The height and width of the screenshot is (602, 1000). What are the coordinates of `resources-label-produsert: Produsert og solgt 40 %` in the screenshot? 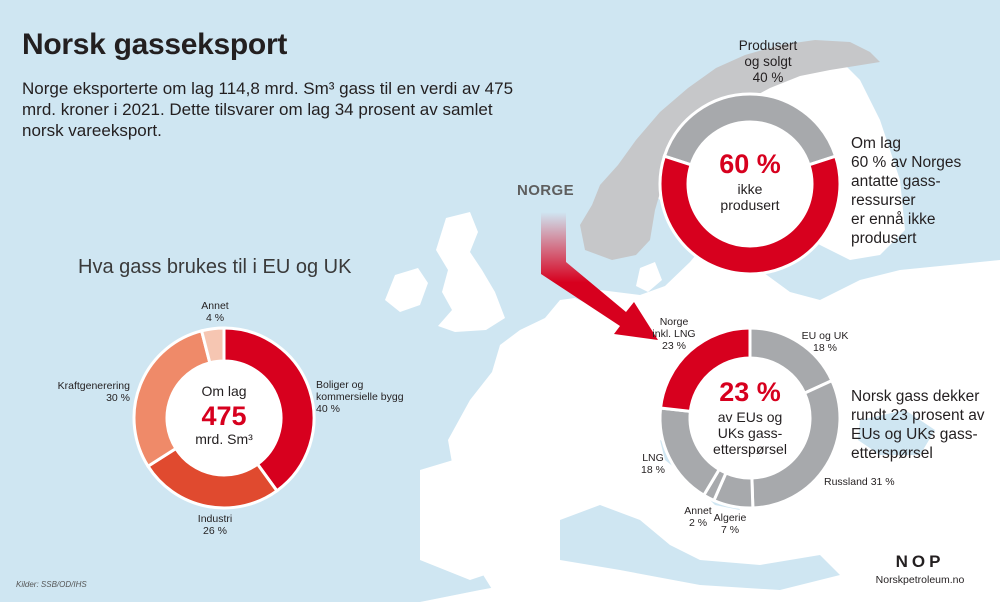 It's located at (768, 62).